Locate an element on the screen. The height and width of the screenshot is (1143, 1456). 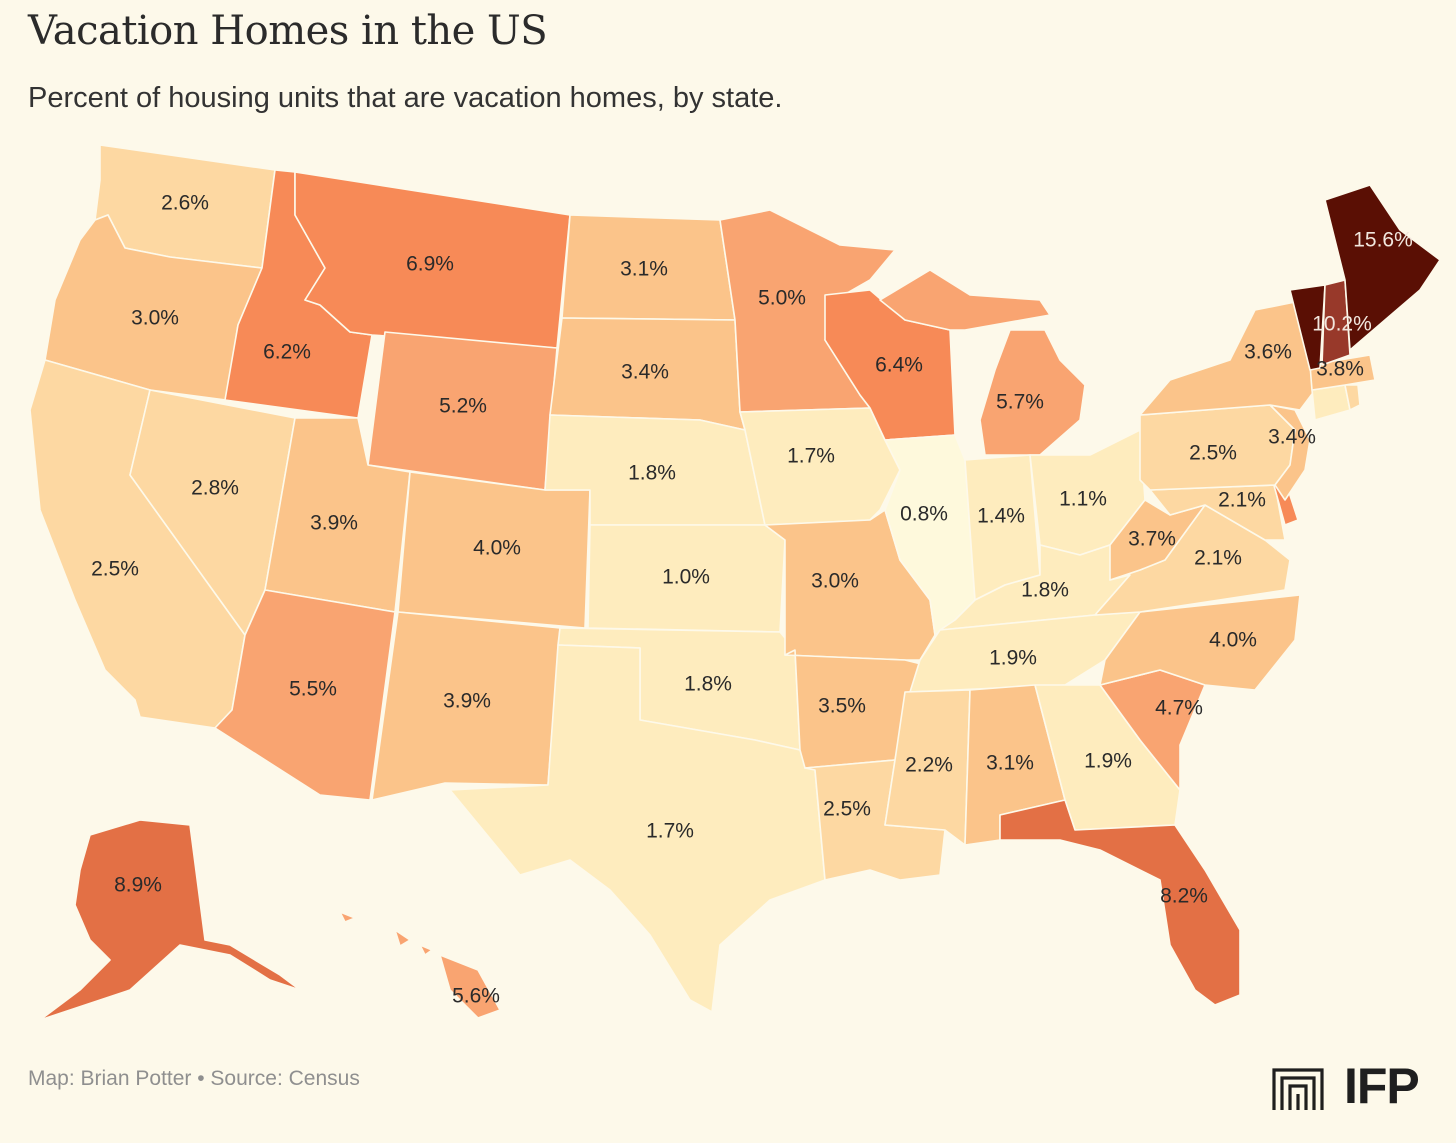
state-label-oh: 1.1% is located at coordinates (1083, 499).